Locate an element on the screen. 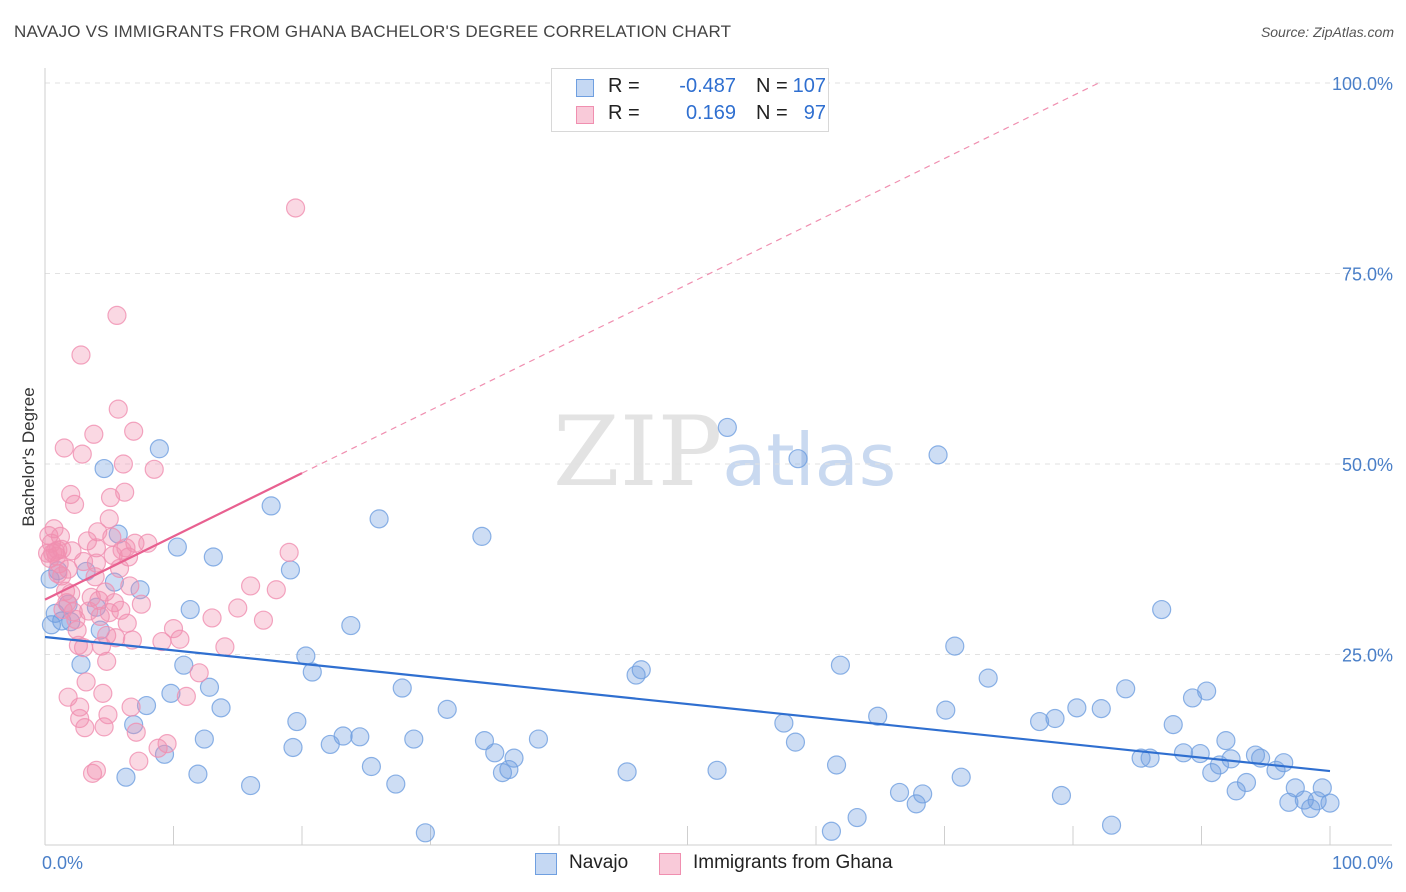 The image size is (1406, 892). y-axis-label: Bachelor's Degree is located at coordinates (28, 456).